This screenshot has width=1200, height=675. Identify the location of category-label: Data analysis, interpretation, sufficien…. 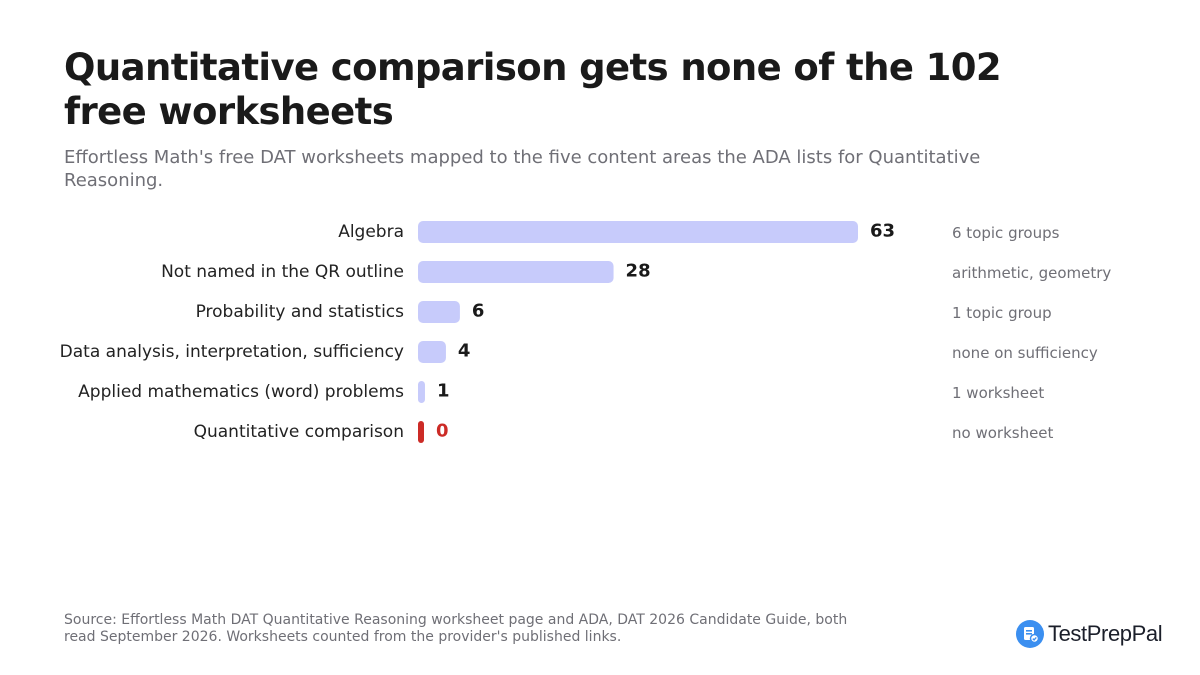
(232, 352).